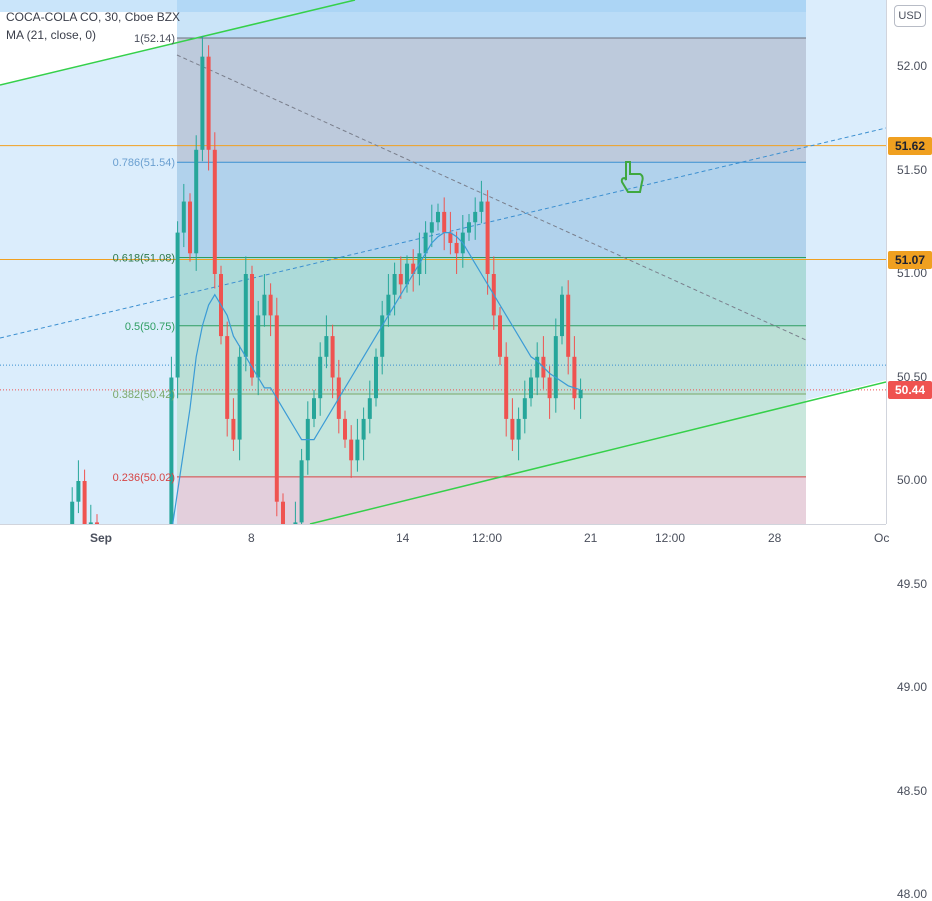  I want to click on ma-layer, so click(376, 378).